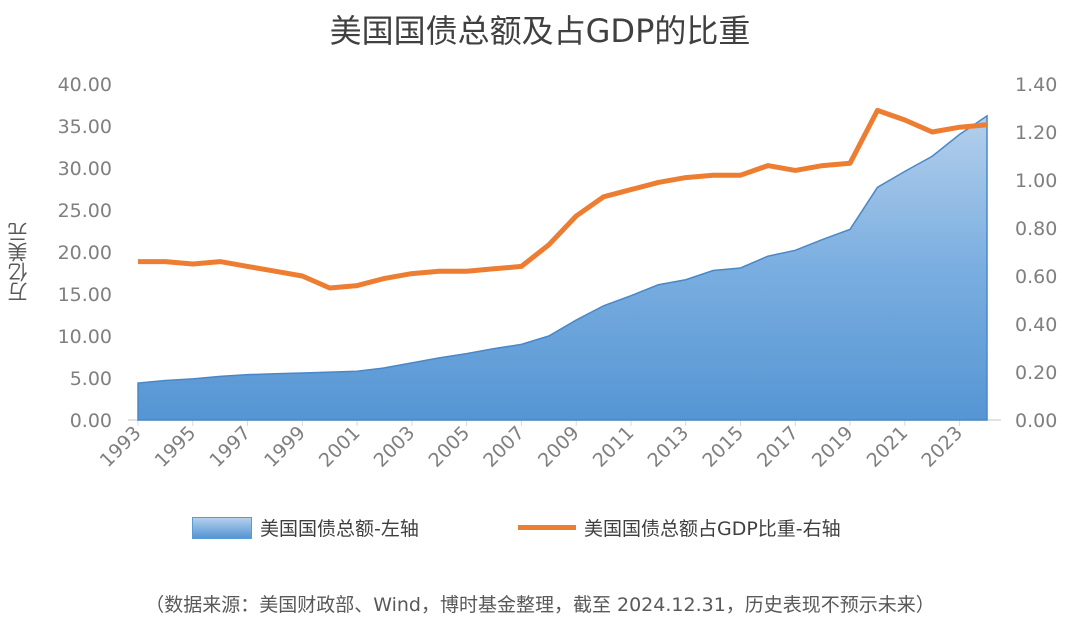 This screenshot has width=1080, height=631. I want to click on y-tick-label: 5.00, so click(91, 379).